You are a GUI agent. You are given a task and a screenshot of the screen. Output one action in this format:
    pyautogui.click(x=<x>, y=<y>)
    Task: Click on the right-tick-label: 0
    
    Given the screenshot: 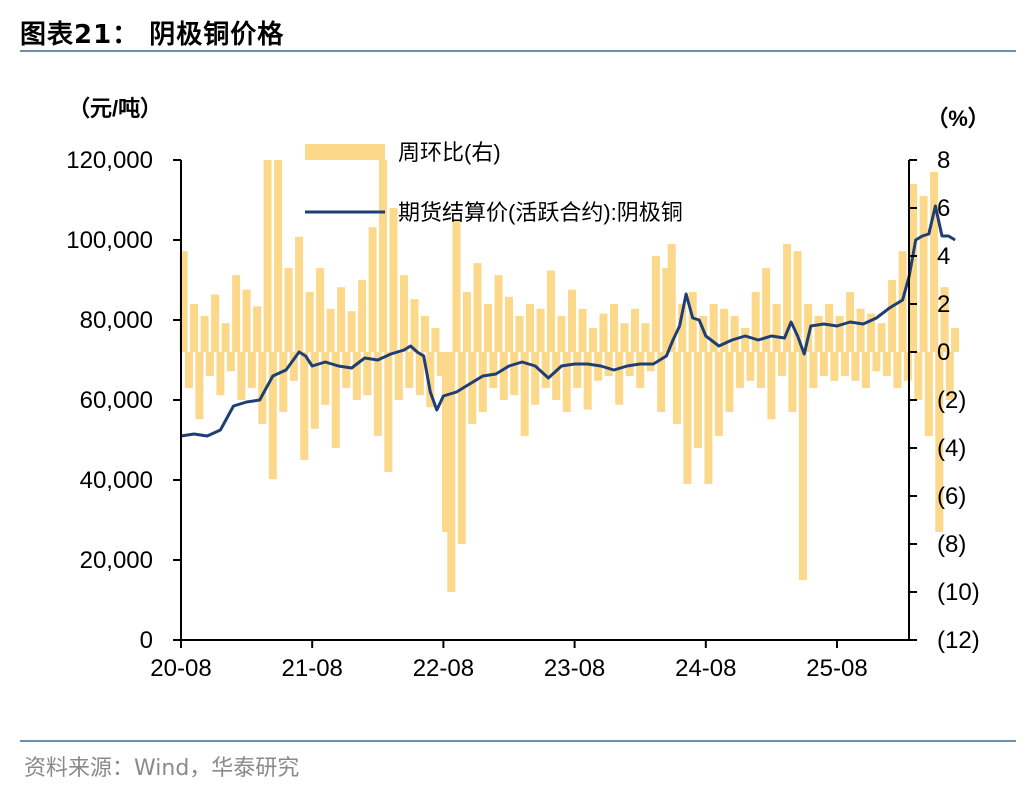 What is the action you would take?
    pyautogui.click(x=943, y=352)
    